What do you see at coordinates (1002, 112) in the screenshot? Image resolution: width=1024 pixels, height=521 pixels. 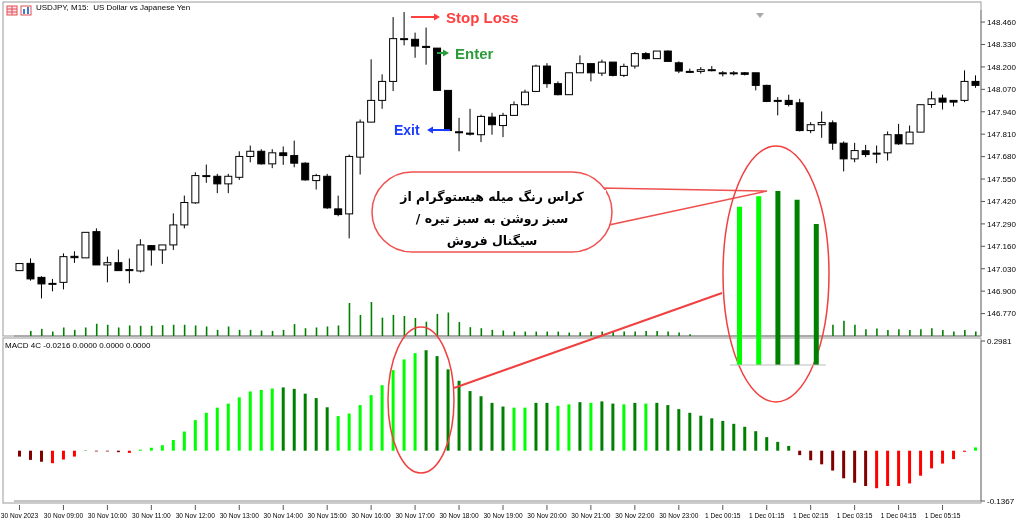 I see `y-tick-label: 147.940` at bounding box center [1002, 112].